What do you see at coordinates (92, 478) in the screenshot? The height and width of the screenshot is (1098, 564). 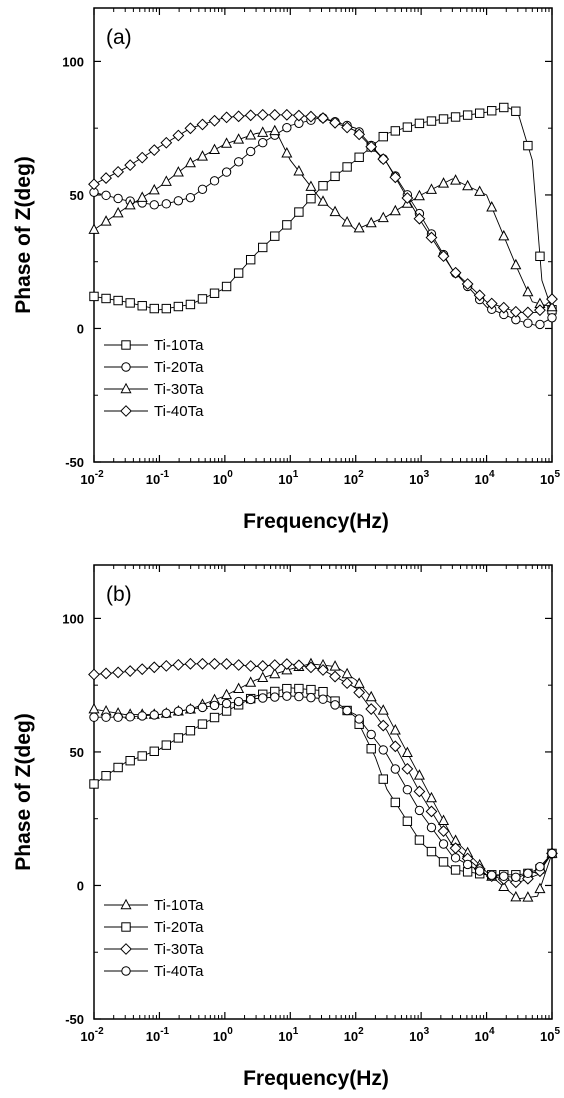 I see `x-tick-label: 10⁻²` at bounding box center [92, 478].